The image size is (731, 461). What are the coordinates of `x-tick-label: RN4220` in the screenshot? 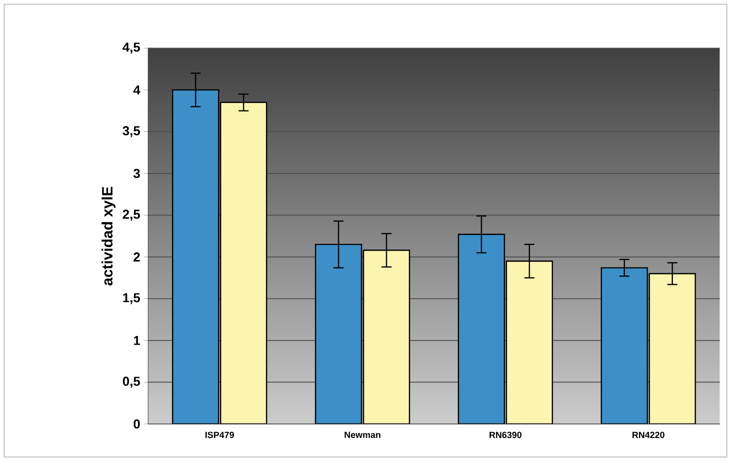 It's located at (648, 435).